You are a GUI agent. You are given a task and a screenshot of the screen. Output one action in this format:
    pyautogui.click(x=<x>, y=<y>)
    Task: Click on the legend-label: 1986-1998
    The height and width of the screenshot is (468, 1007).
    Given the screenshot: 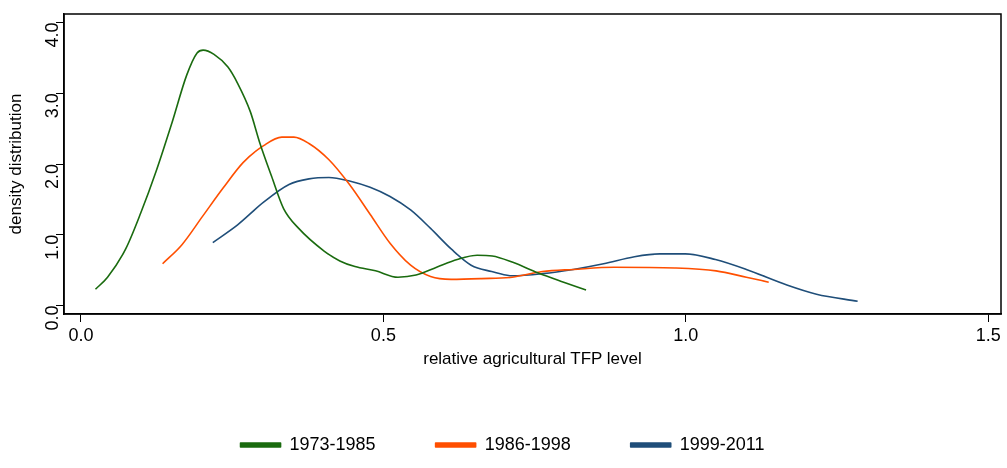 What is the action you would take?
    pyautogui.click(x=527, y=443)
    